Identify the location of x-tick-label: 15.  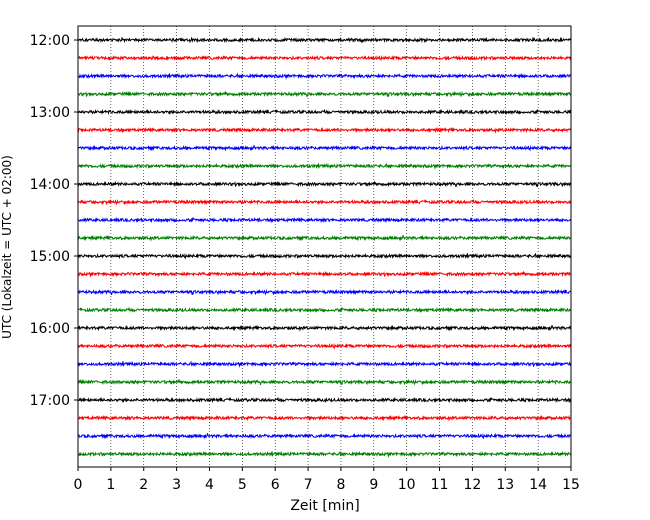
(571, 485).